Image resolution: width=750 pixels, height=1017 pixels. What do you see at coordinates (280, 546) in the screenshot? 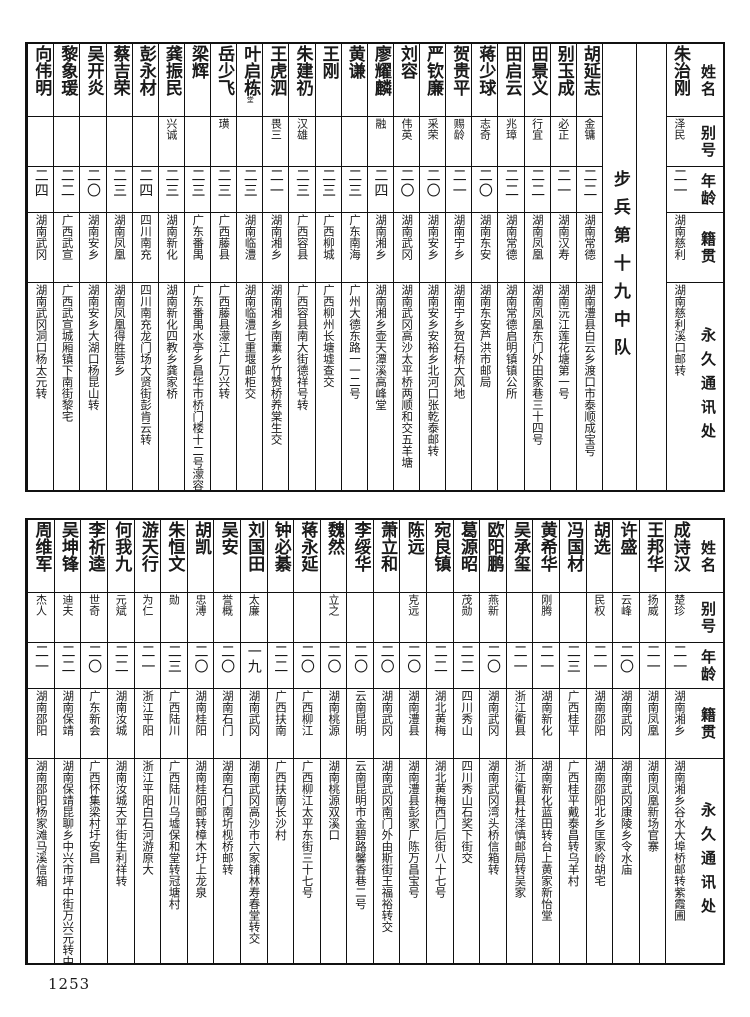
I see `person-name-text: 钟必綦` at bounding box center [280, 546].